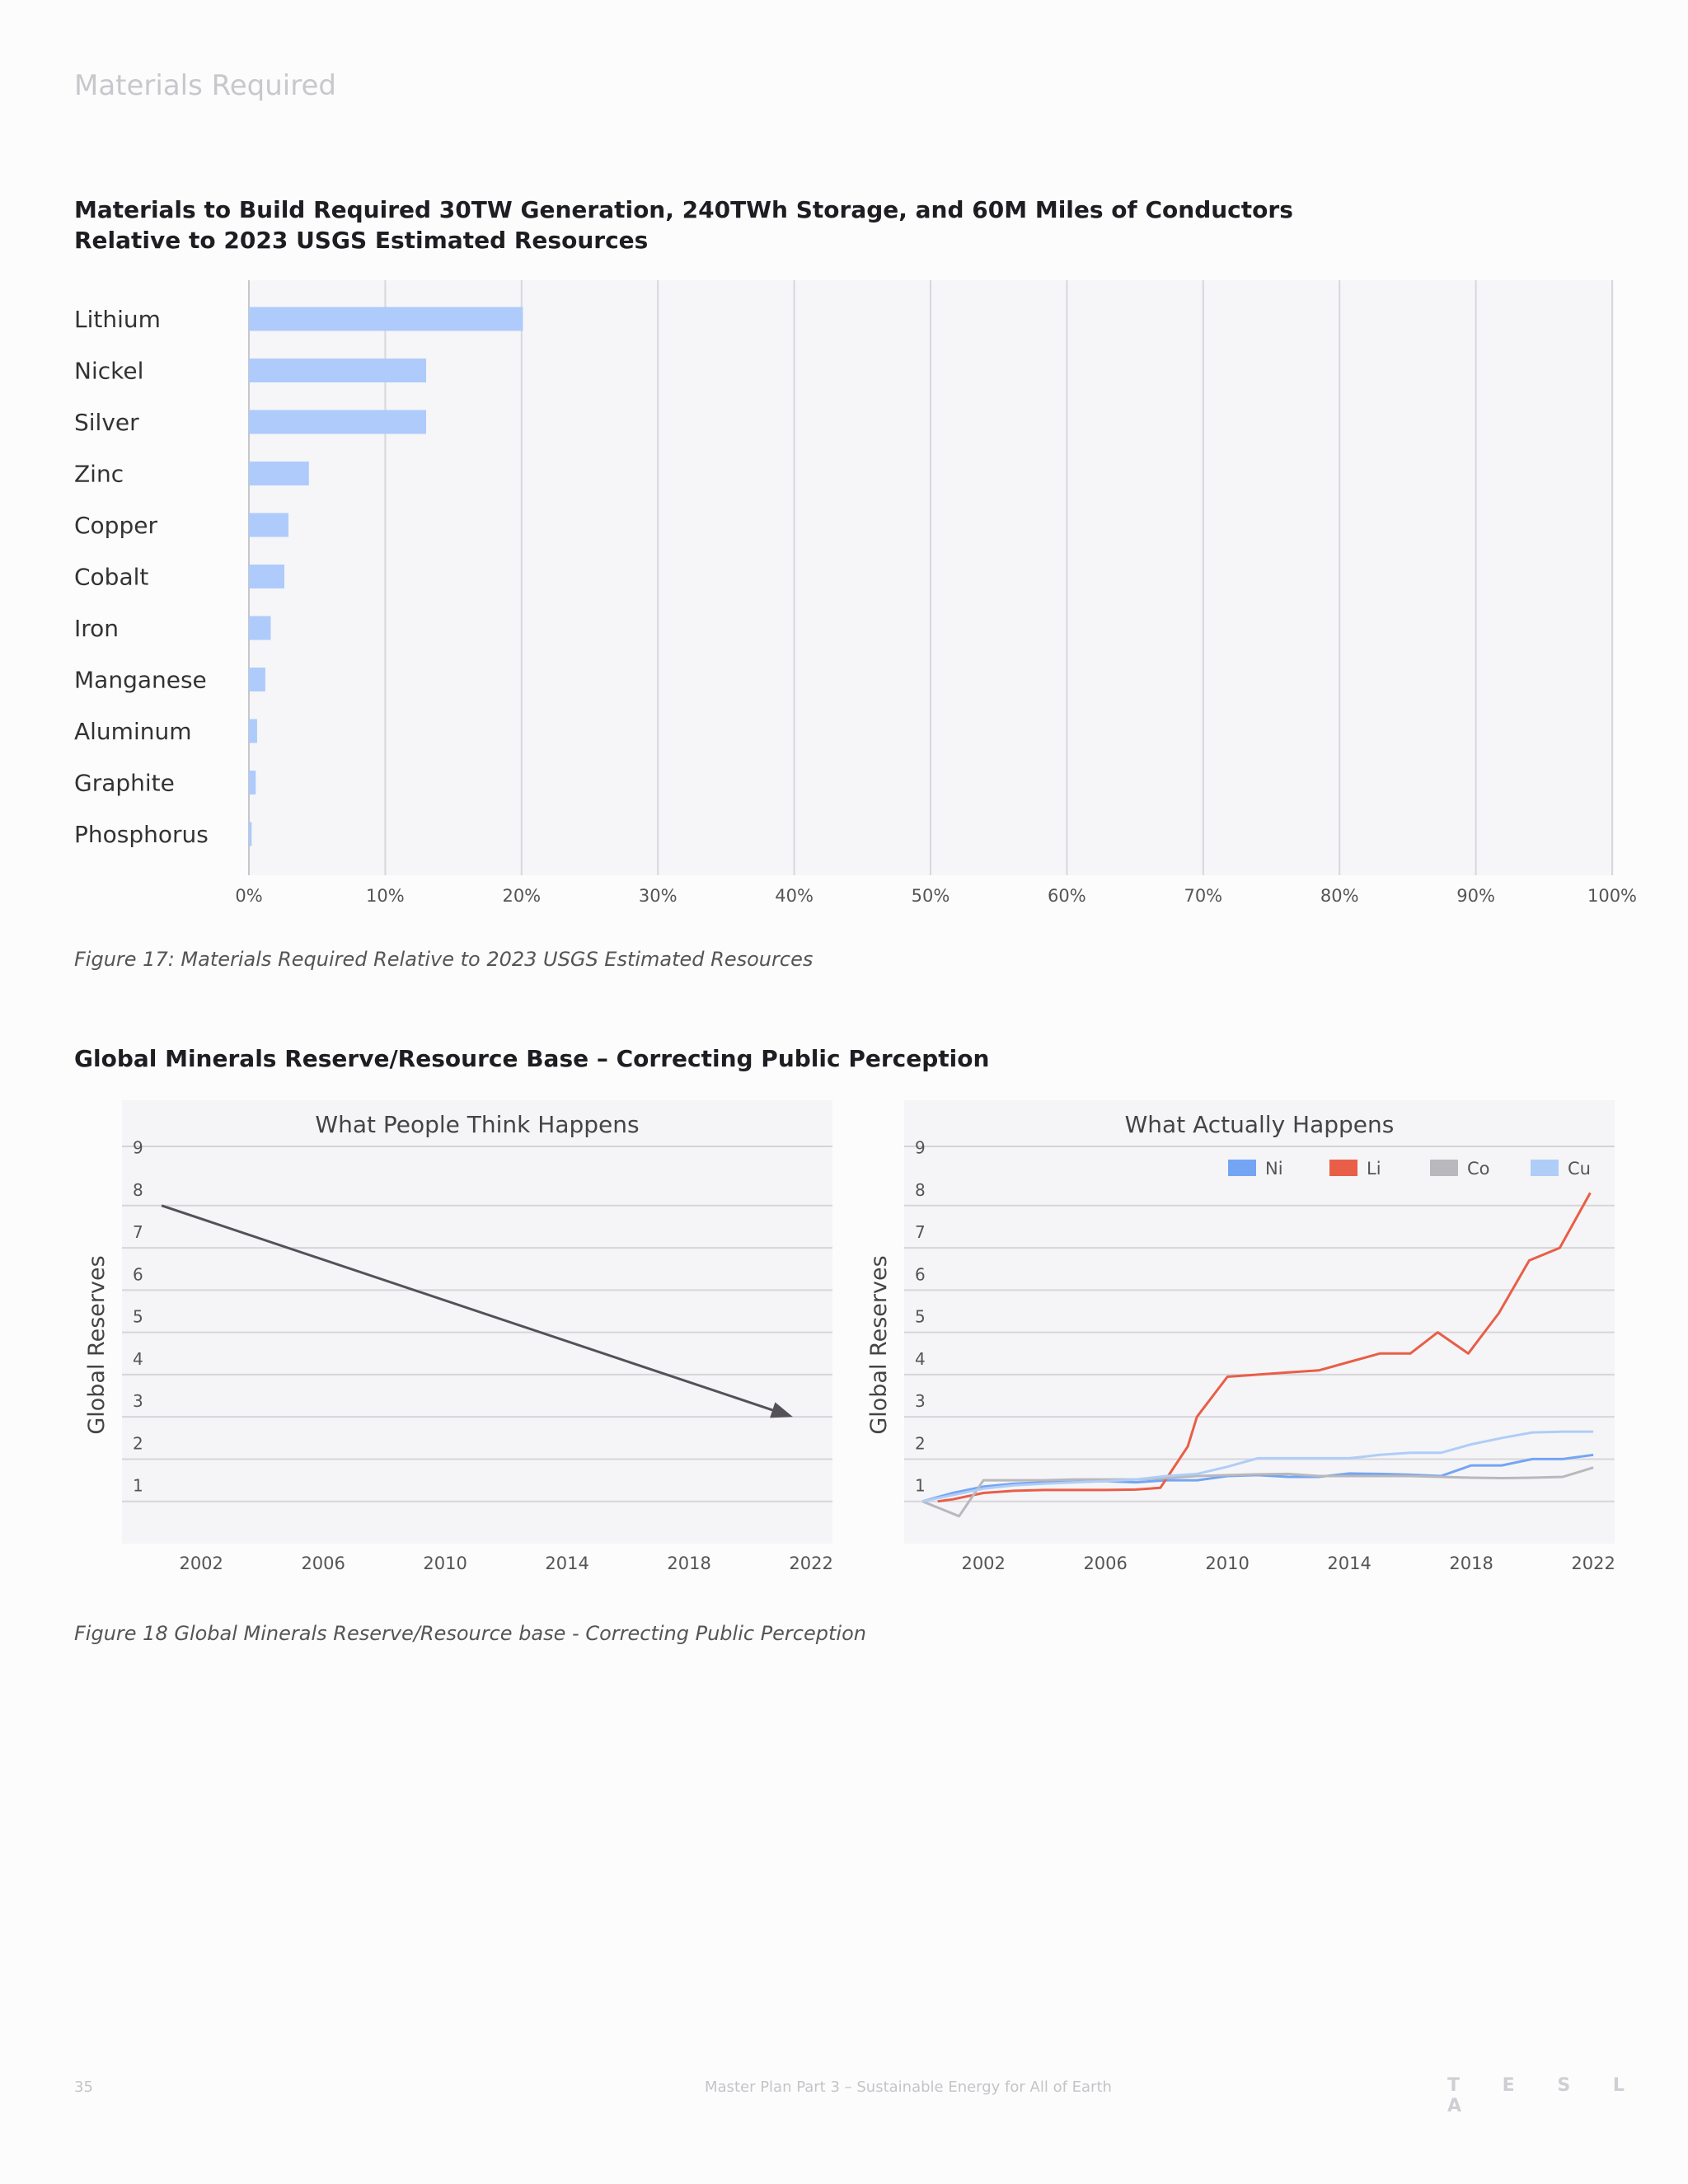 The height and width of the screenshot is (2184, 1688). What do you see at coordinates (1343, 1168) in the screenshot?
I see `legend-swatch-li` at bounding box center [1343, 1168].